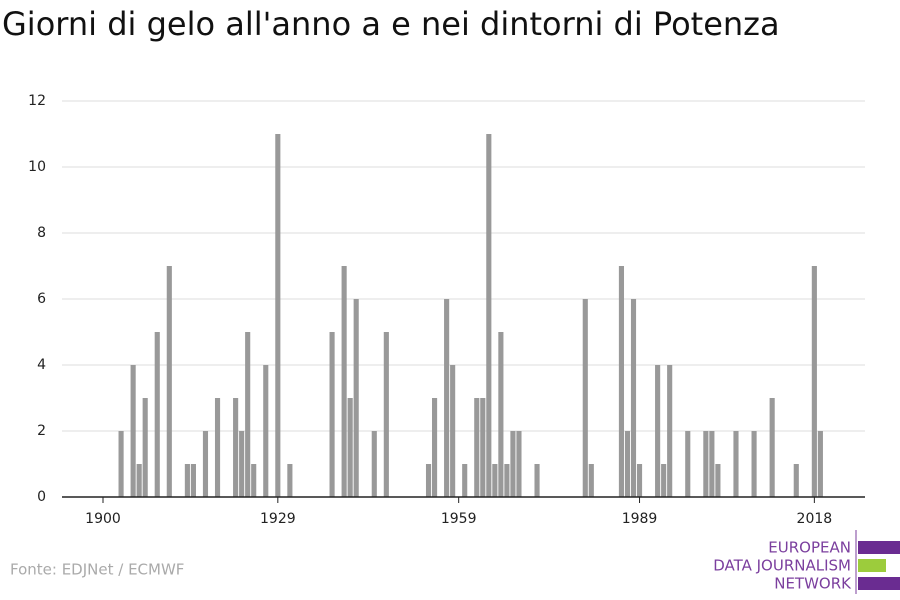  Describe the element at coordinates (459, 519) in the screenshot. I see `x-tick-label: 1959` at that location.